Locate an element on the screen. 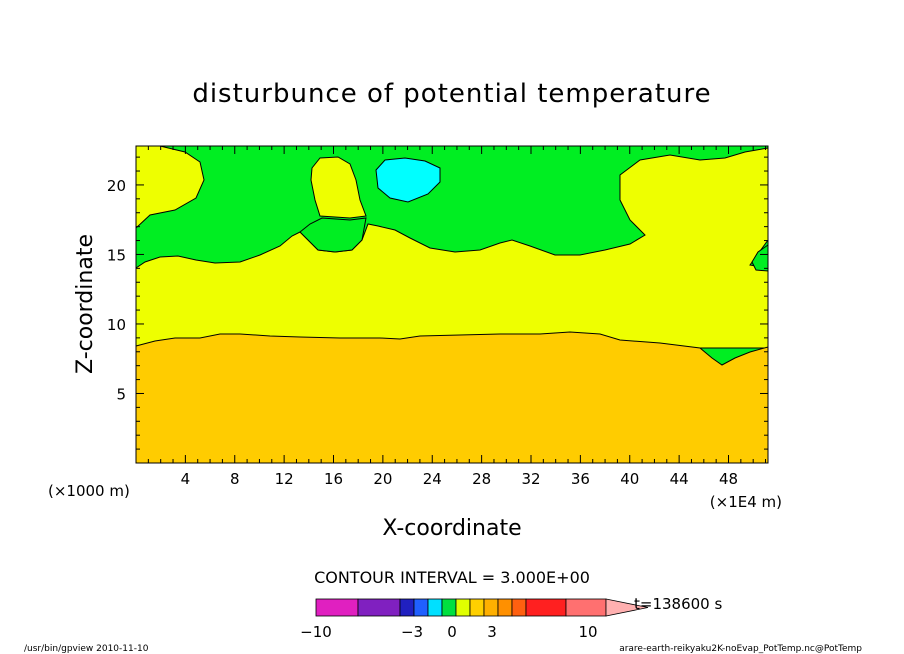 The width and height of the screenshot is (904, 654). y-tick-label: 15 is located at coordinates (116, 255).